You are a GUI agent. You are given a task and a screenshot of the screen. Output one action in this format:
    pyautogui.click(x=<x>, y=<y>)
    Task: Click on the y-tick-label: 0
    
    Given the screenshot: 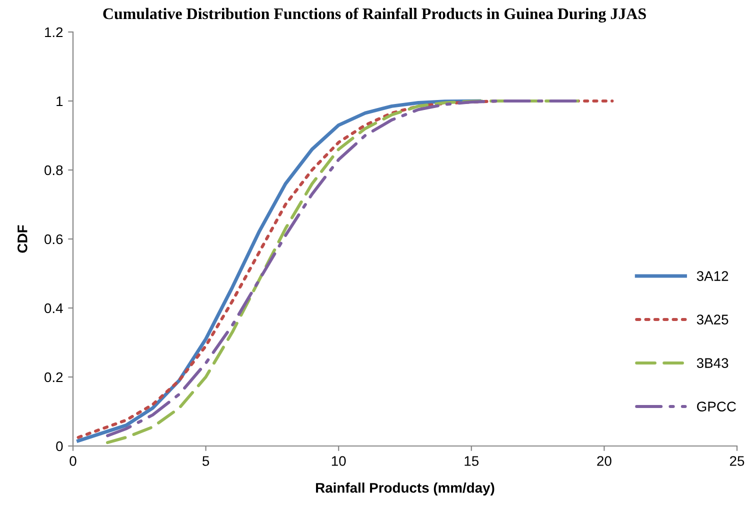 What is the action you would take?
    pyautogui.click(x=59, y=446)
    